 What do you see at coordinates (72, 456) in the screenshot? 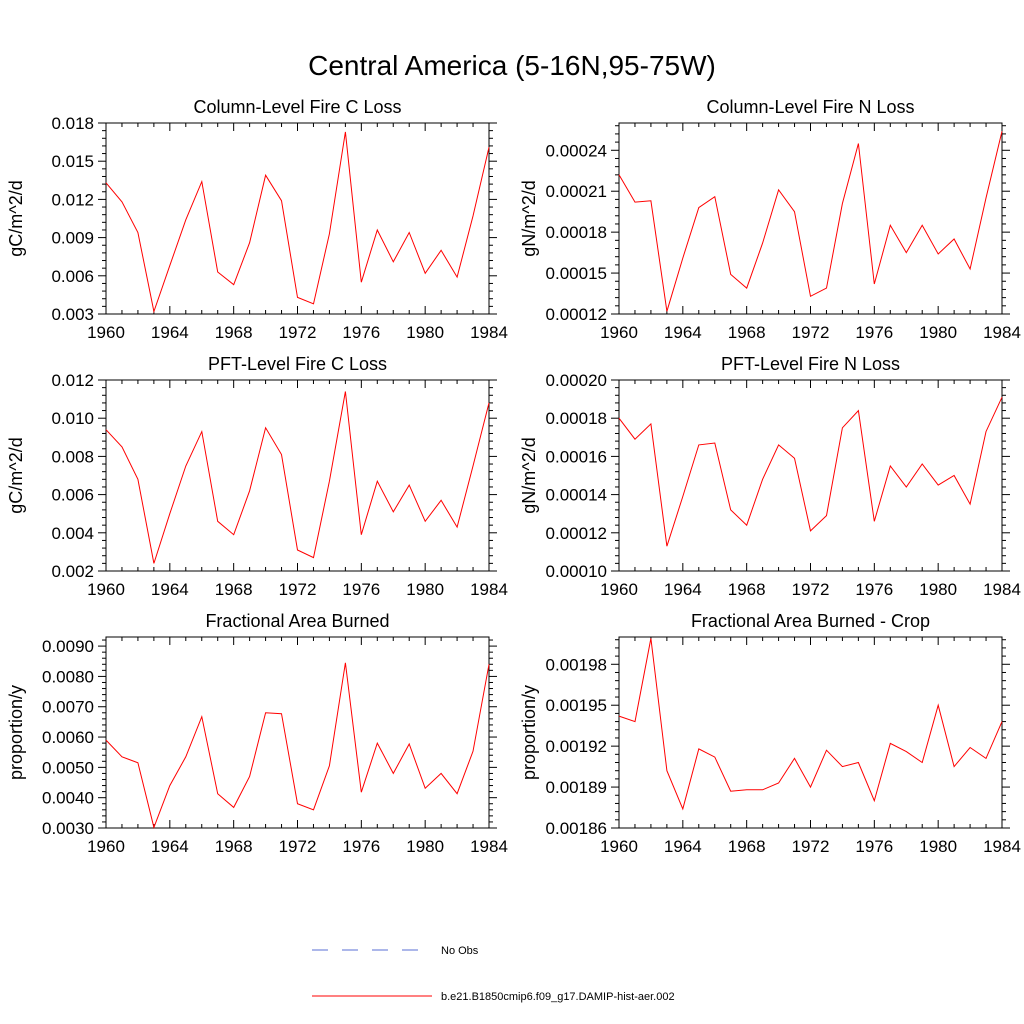
I see `y-tick-label: 0.008` at bounding box center [72, 456].